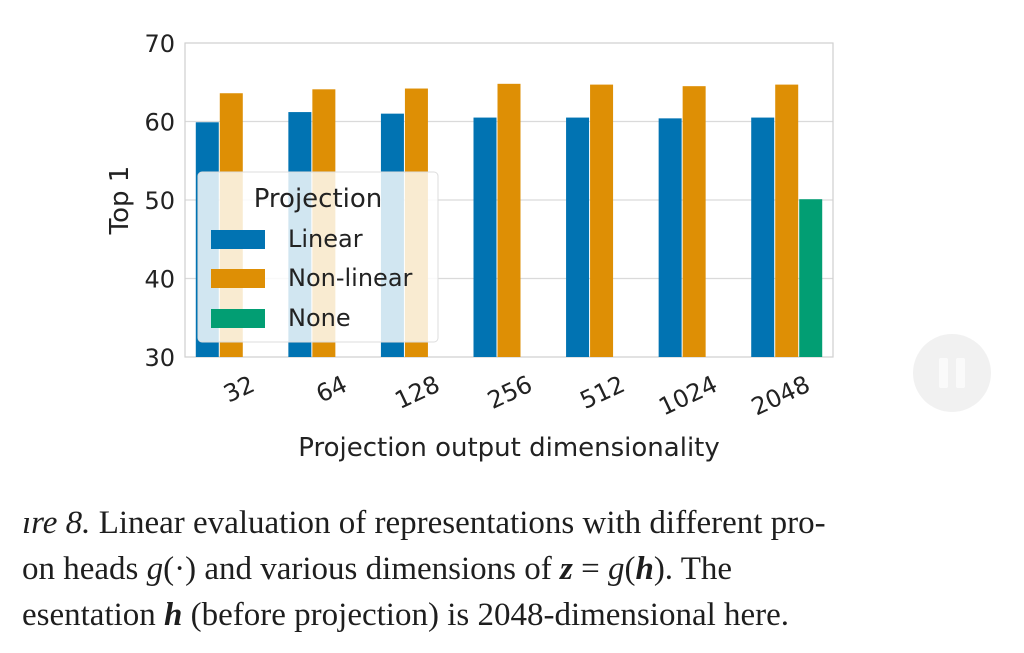 Image resolution: width=1024 pixels, height=653 pixels. I want to click on pause-icon-bar, so click(960, 373).